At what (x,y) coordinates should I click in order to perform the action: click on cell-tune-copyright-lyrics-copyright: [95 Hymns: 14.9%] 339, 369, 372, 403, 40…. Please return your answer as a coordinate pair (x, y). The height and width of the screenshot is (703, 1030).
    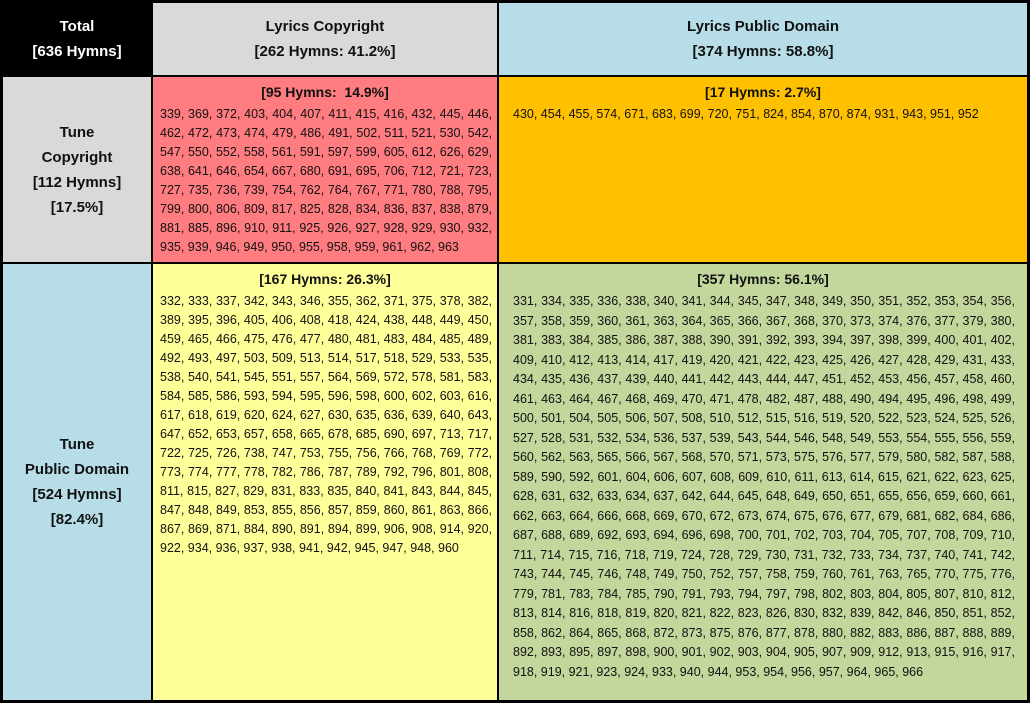
    Looking at the image, I should click on (325, 169).